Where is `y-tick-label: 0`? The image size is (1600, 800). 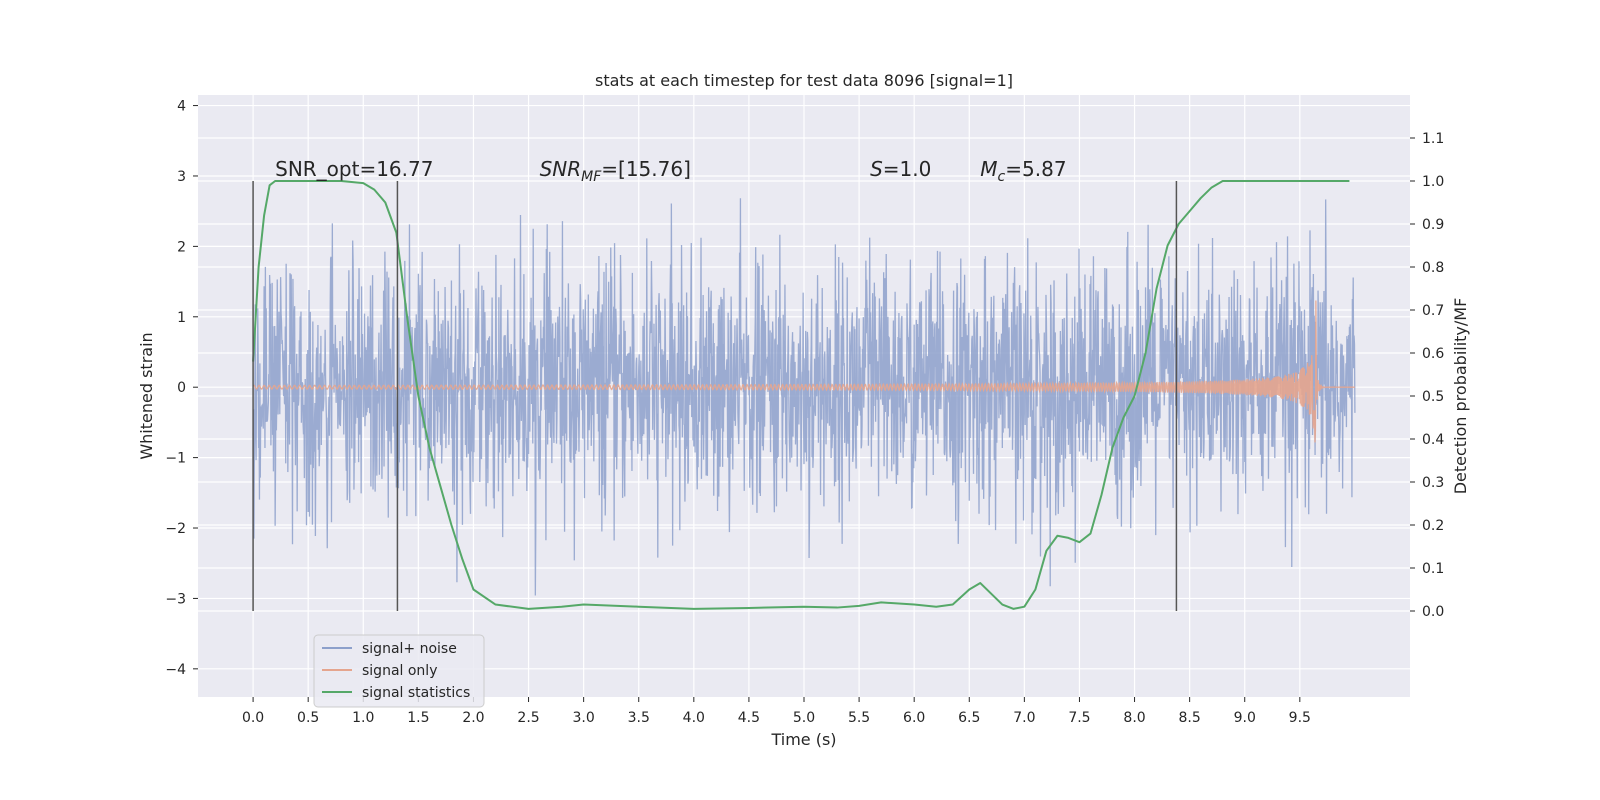
y-tick-label: 0 is located at coordinates (181, 388).